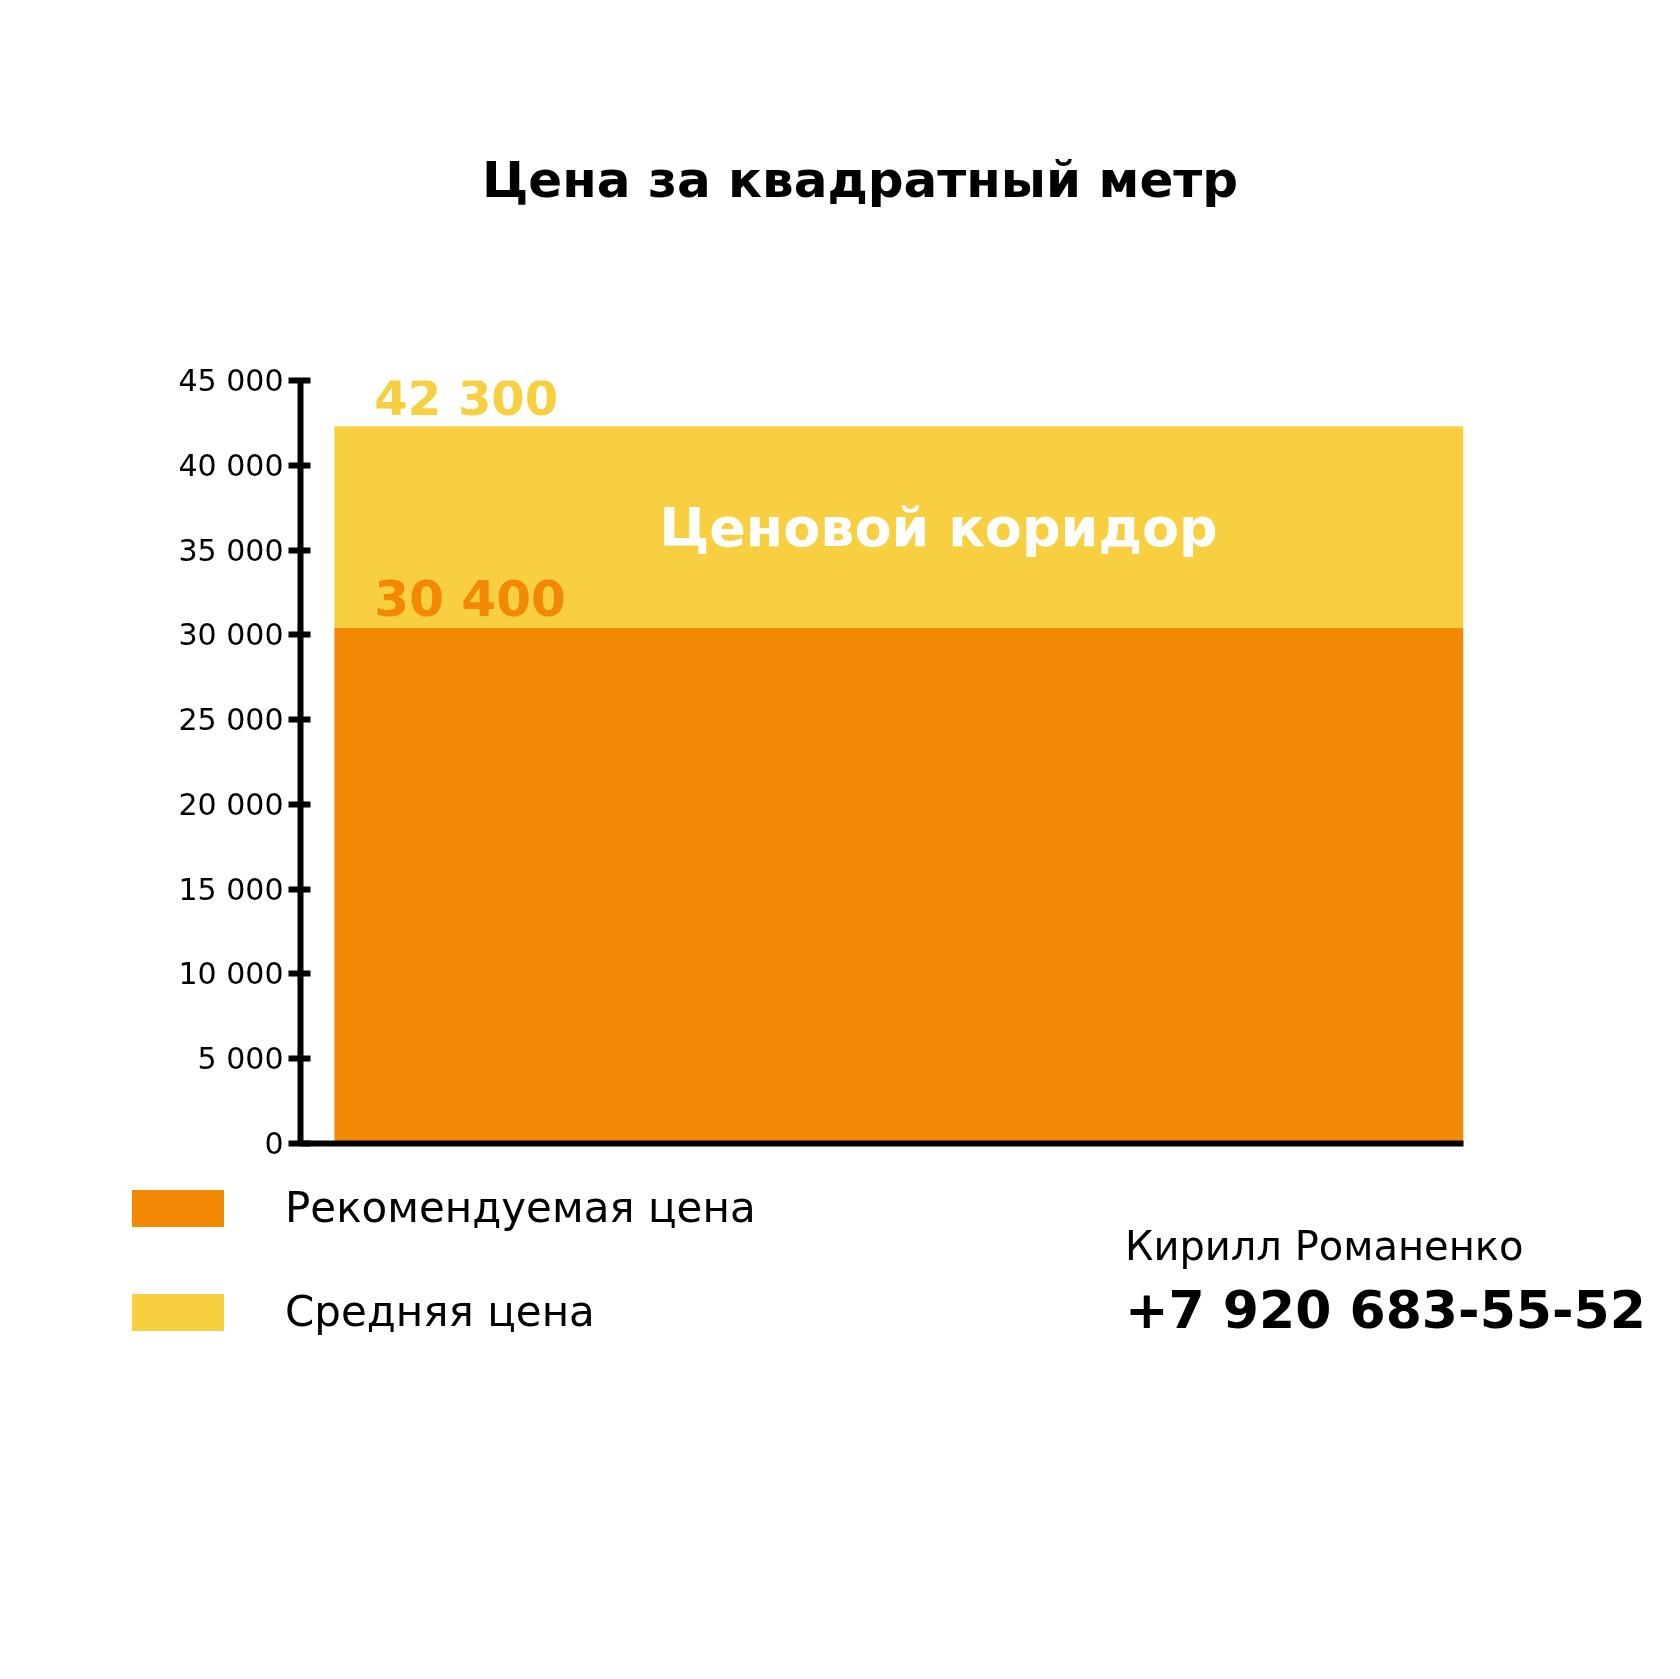 This screenshot has width=1680, height=1679. I want to click on text: Кирилл Романенко, so click(1325, 1246).